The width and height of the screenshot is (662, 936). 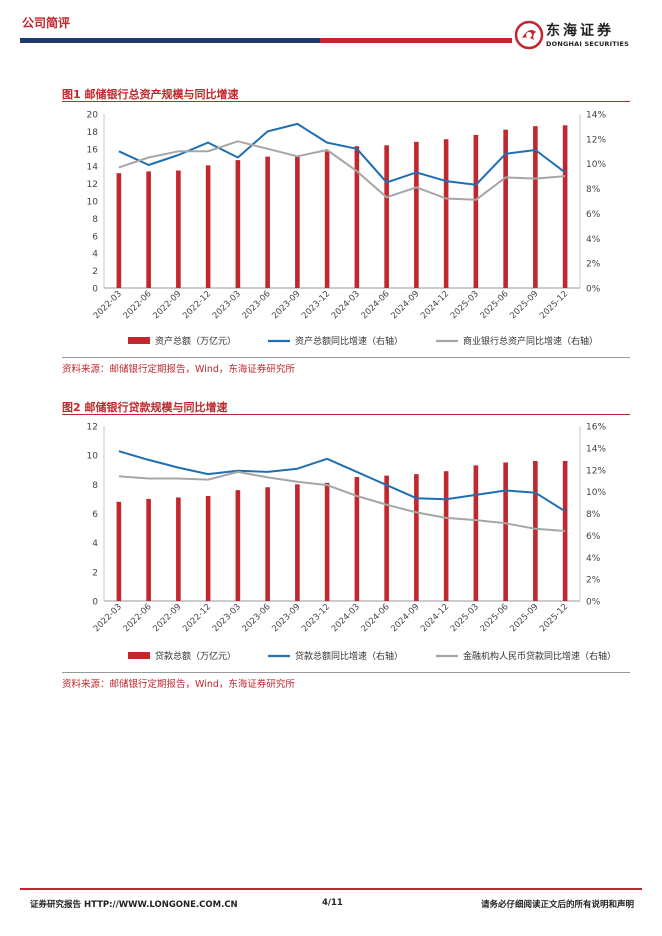 What do you see at coordinates (170, 40) in the screenshot?
I see `header-band-navy` at bounding box center [170, 40].